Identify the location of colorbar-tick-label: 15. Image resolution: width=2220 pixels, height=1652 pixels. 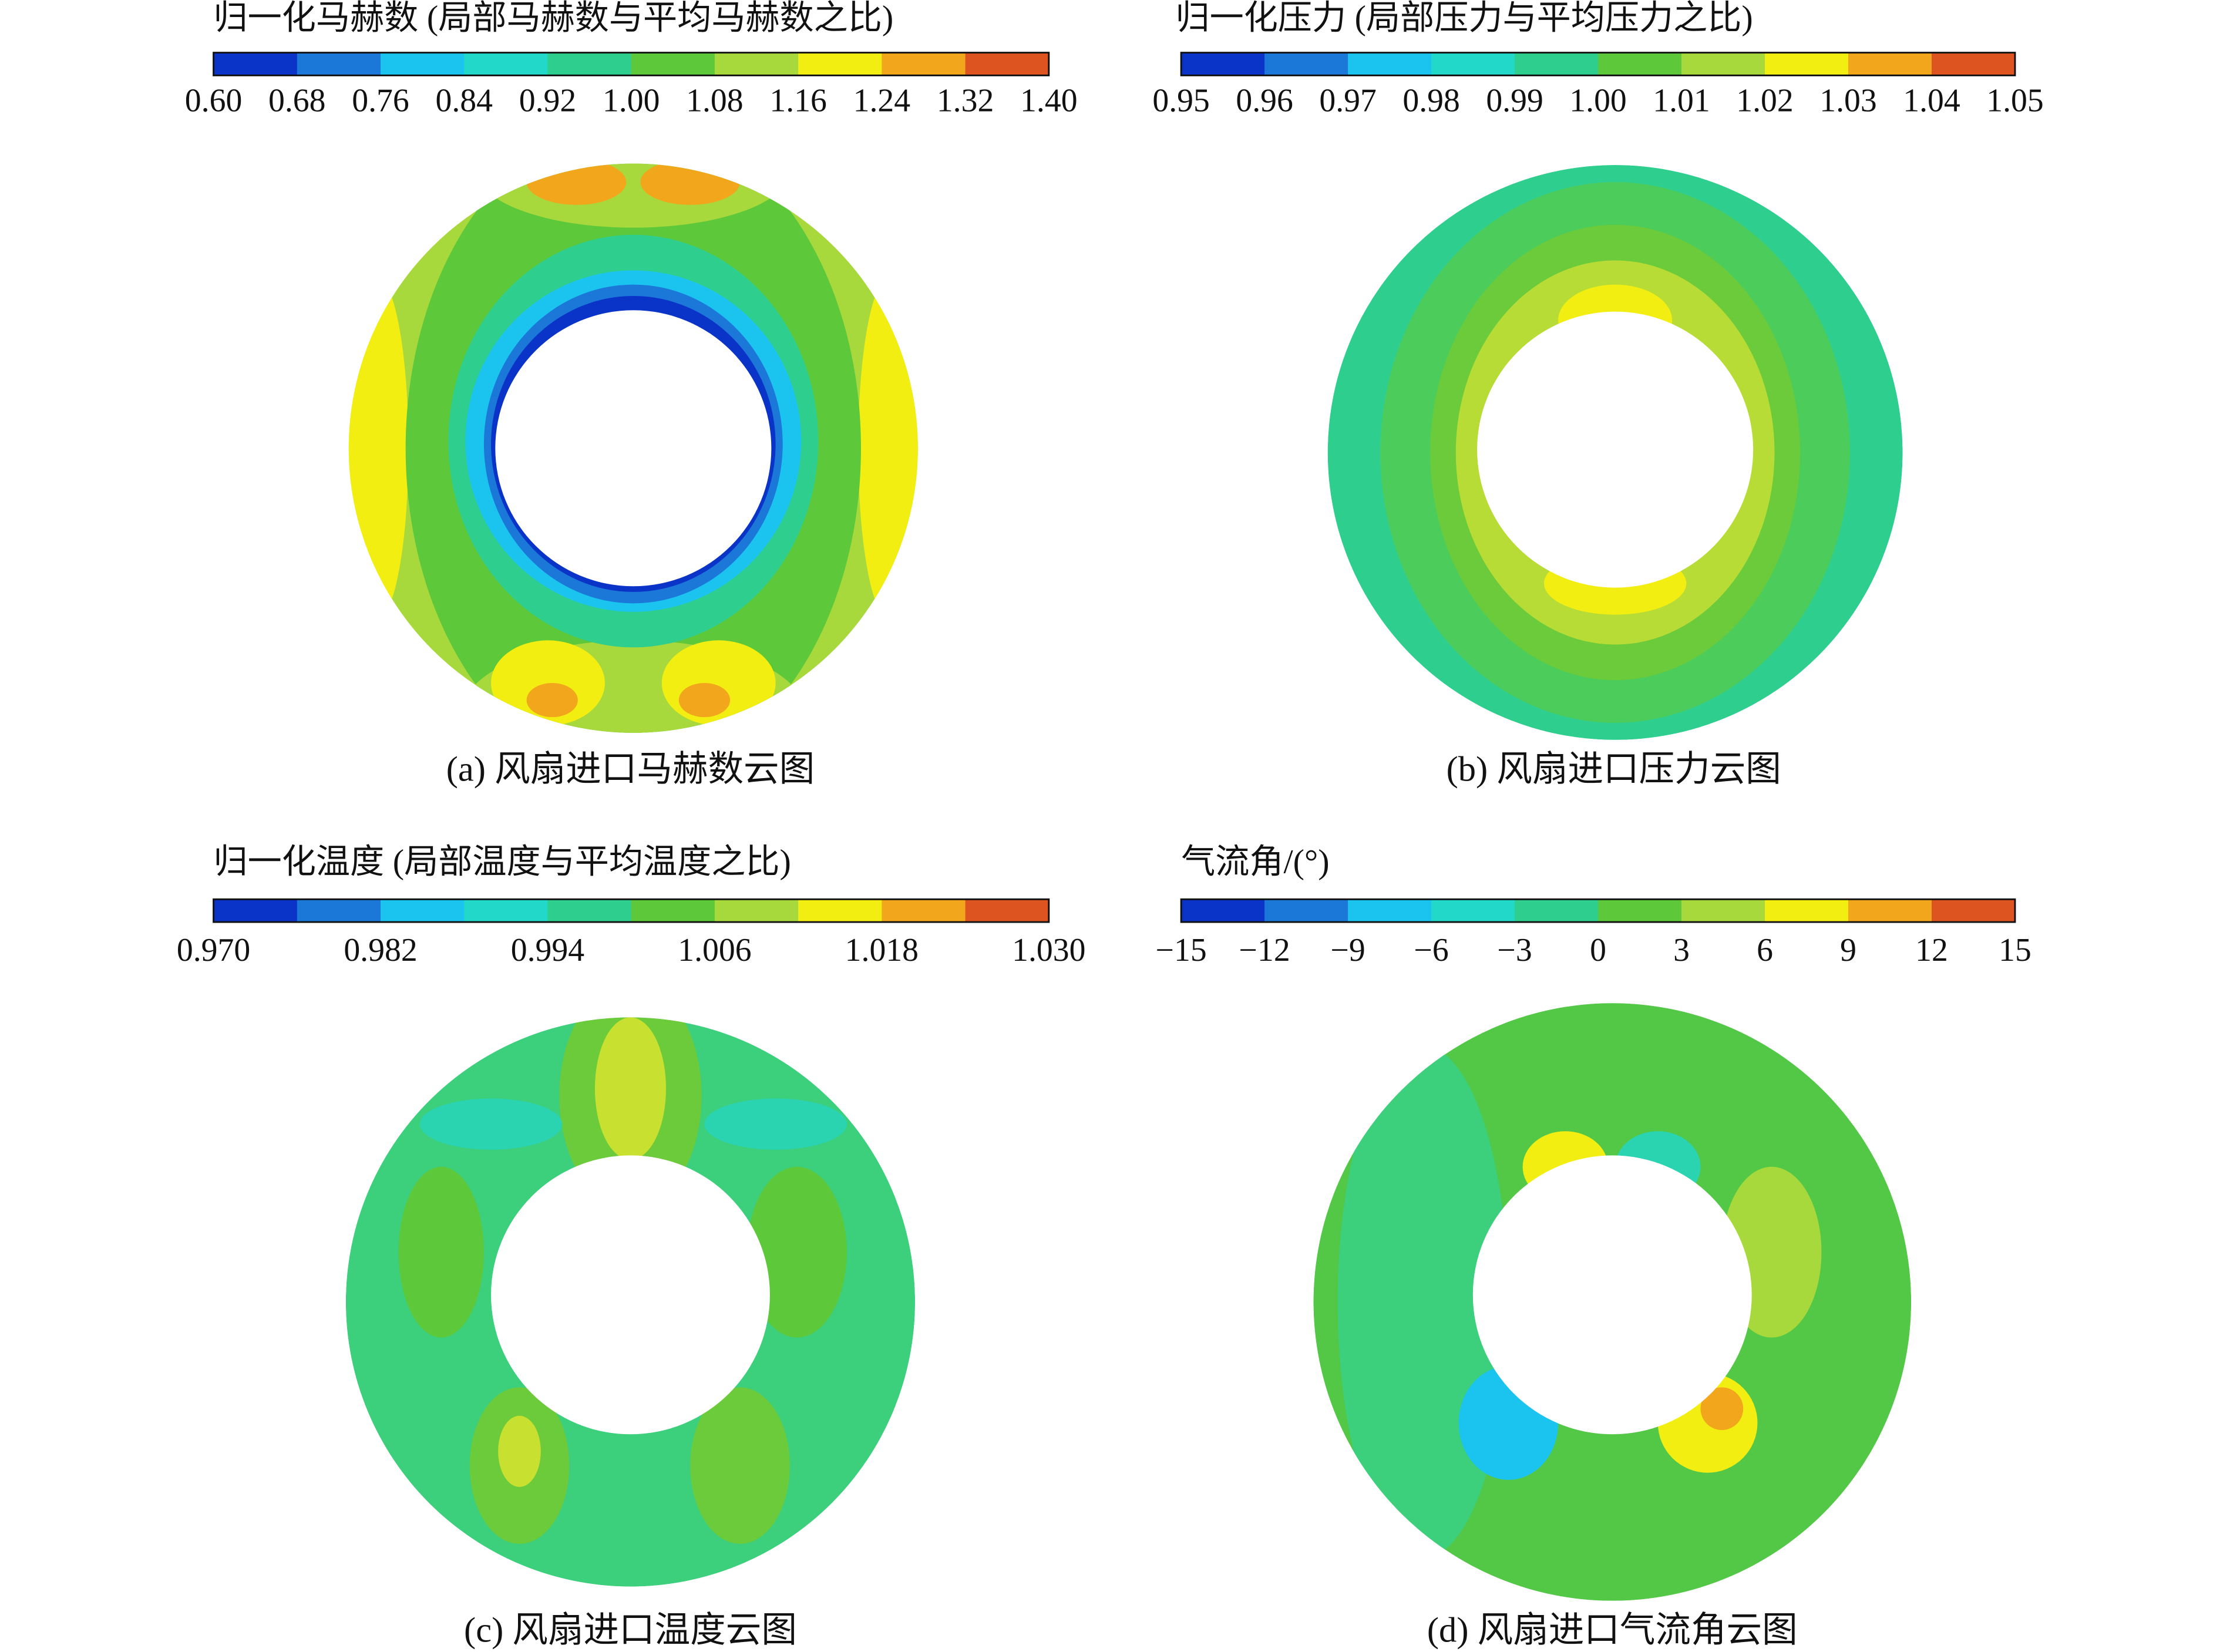
(2015, 950).